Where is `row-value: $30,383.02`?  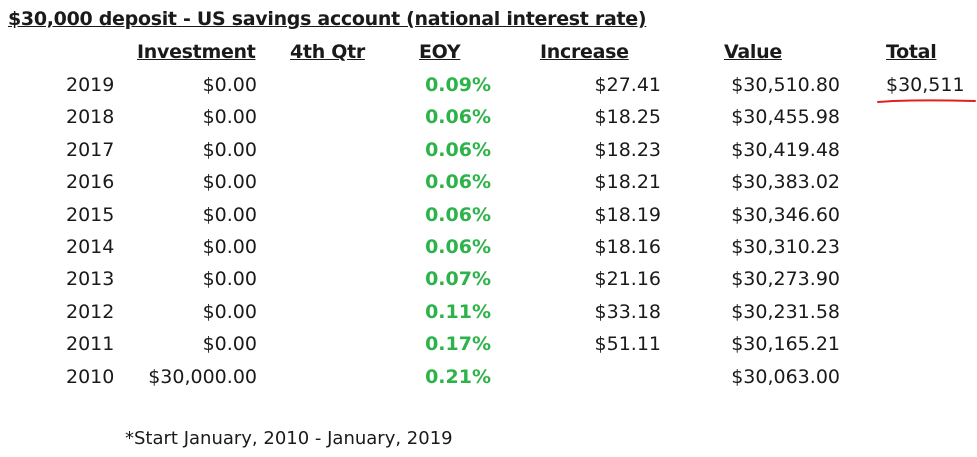
row-value: $30,383.02 is located at coordinates (785, 182).